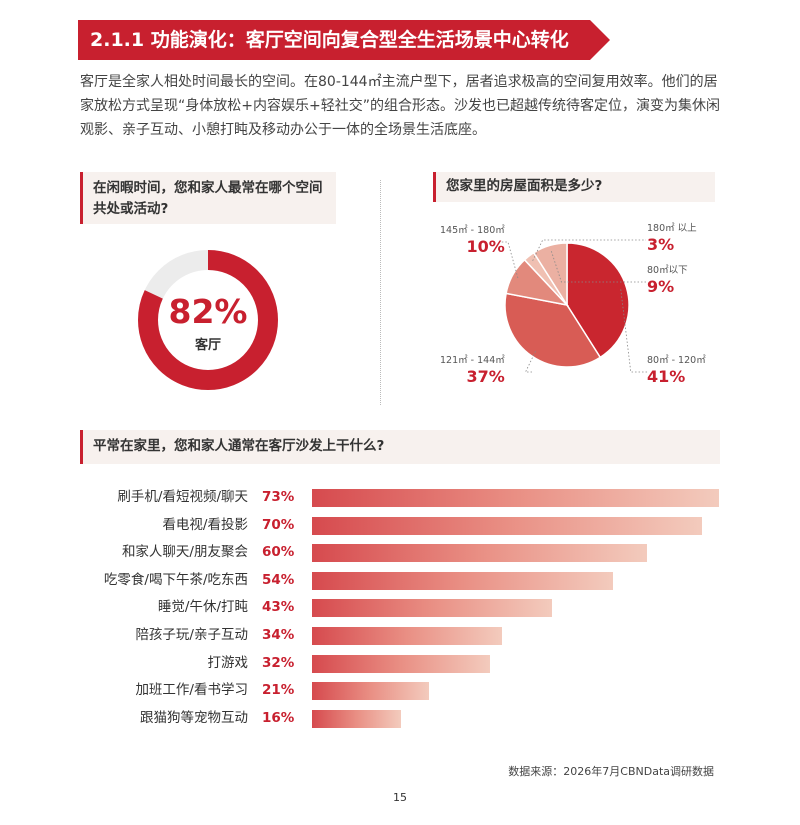 The width and height of the screenshot is (800, 825). Describe the element at coordinates (278, 524) in the screenshot. I see `bar-value-label: 70%` at that location.